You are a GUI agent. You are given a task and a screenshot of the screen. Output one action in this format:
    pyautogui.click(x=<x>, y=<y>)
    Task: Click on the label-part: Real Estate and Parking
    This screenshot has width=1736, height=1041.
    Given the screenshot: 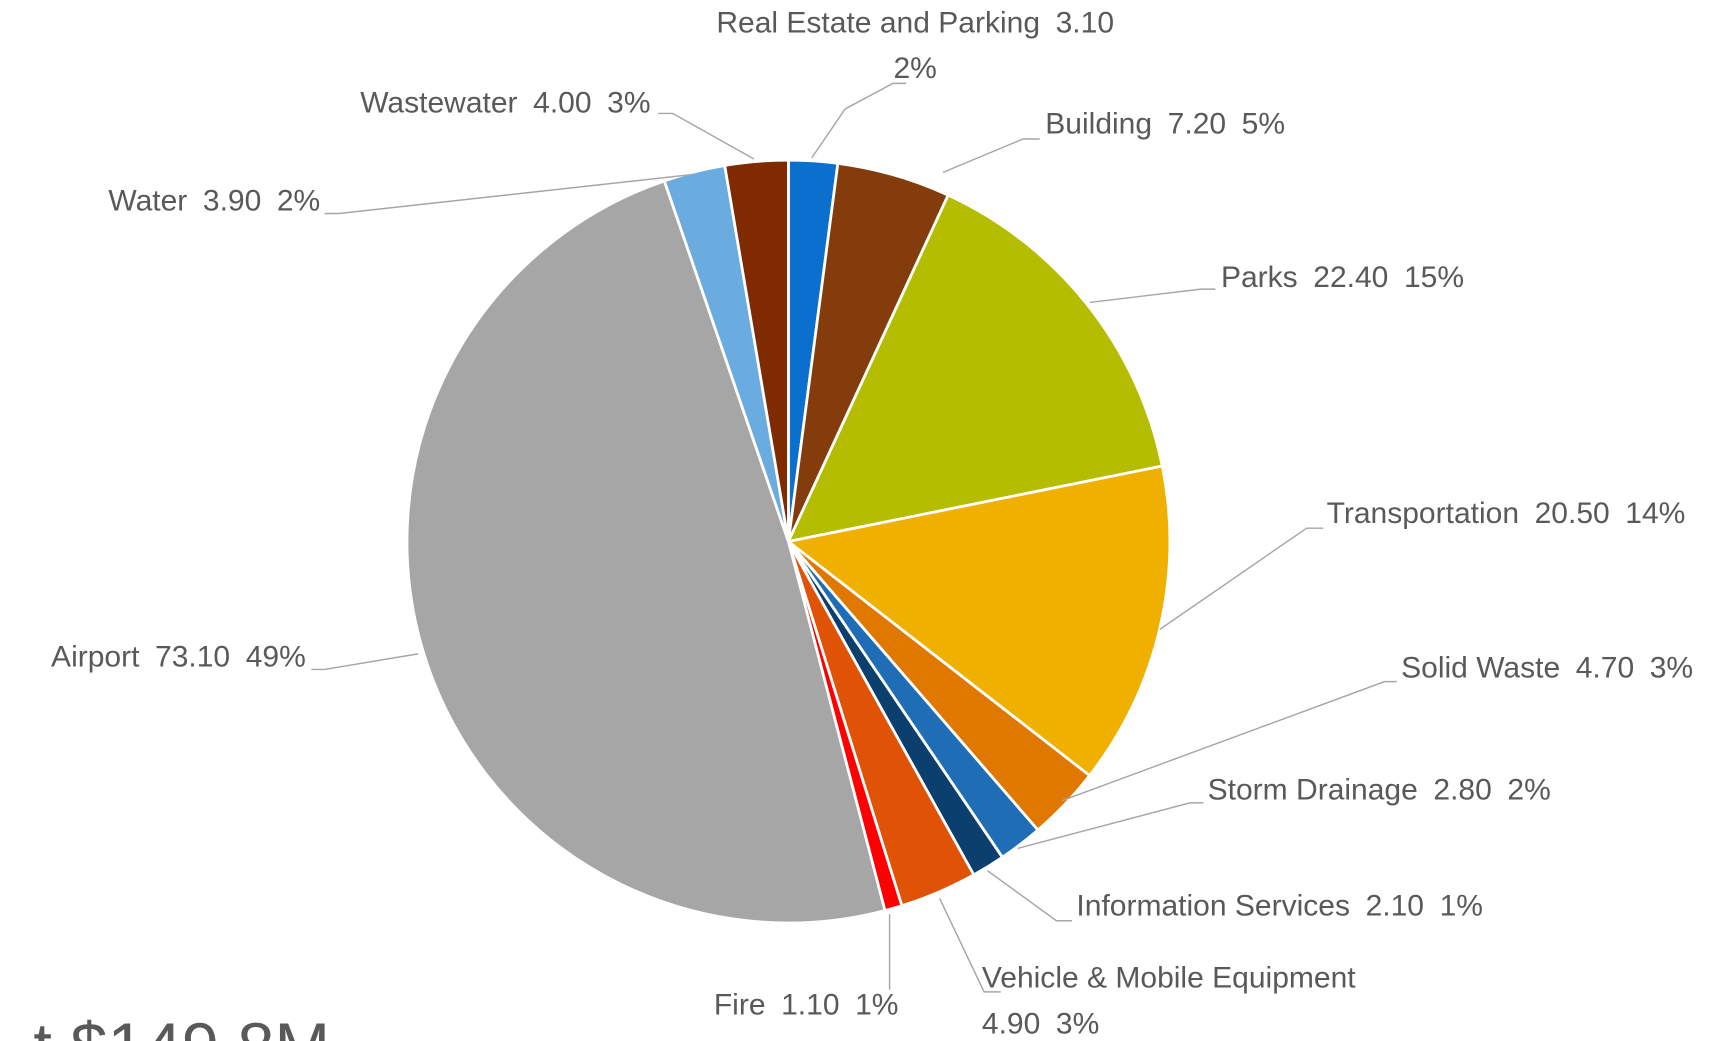 What is the action you would take?
    pyautogui.click(x=878, y=22)
    